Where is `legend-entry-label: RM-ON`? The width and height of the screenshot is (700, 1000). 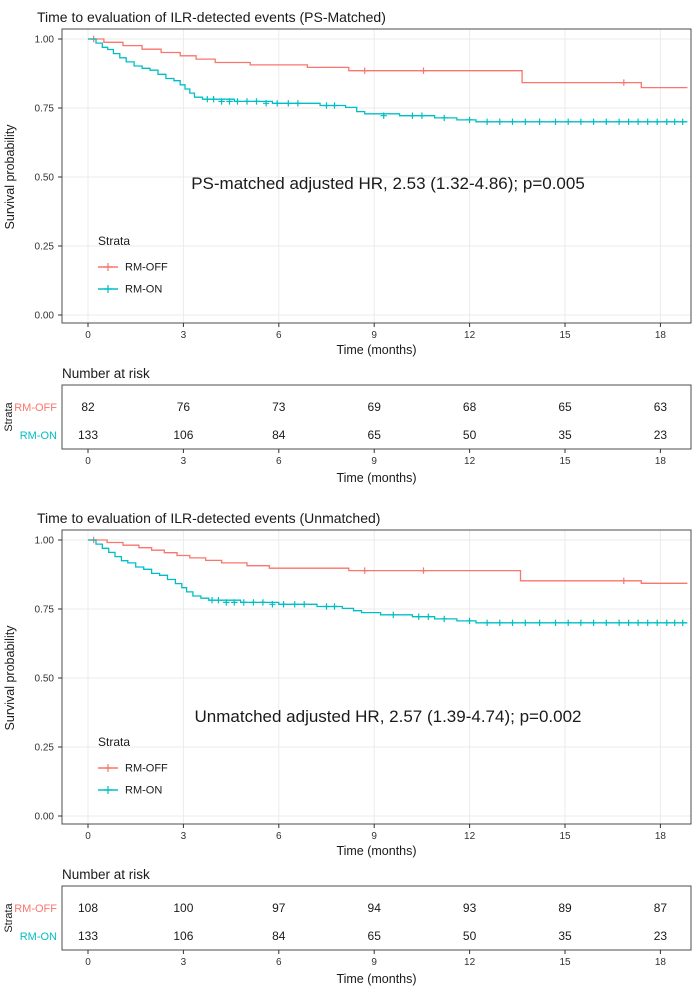 legend-entry-label: RM-ON is located at coordinates (143, 791).